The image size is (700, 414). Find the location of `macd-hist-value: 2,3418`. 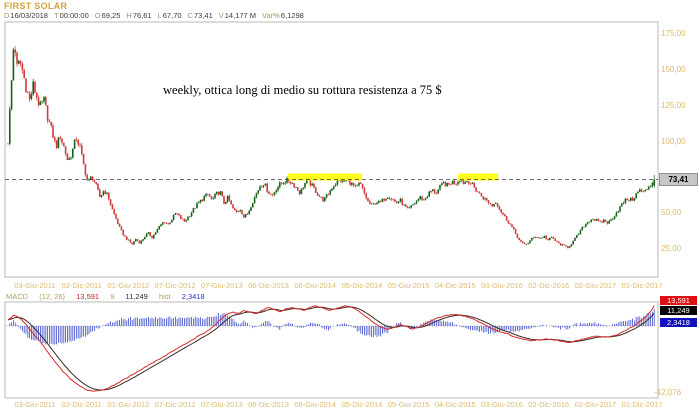

macd-hist-value: 2,3418 is located at coordinates (193, 296).